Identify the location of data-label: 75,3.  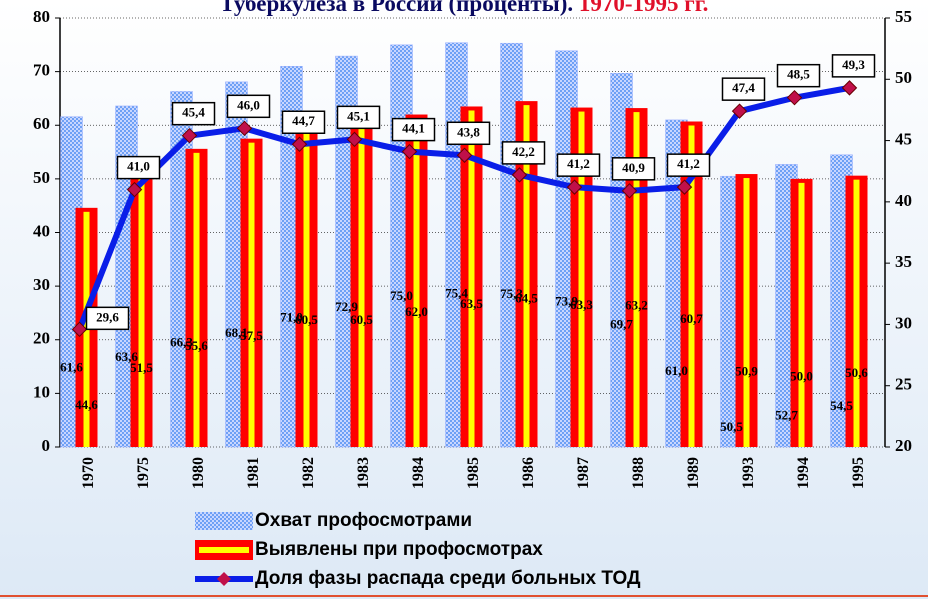
(511, 293).